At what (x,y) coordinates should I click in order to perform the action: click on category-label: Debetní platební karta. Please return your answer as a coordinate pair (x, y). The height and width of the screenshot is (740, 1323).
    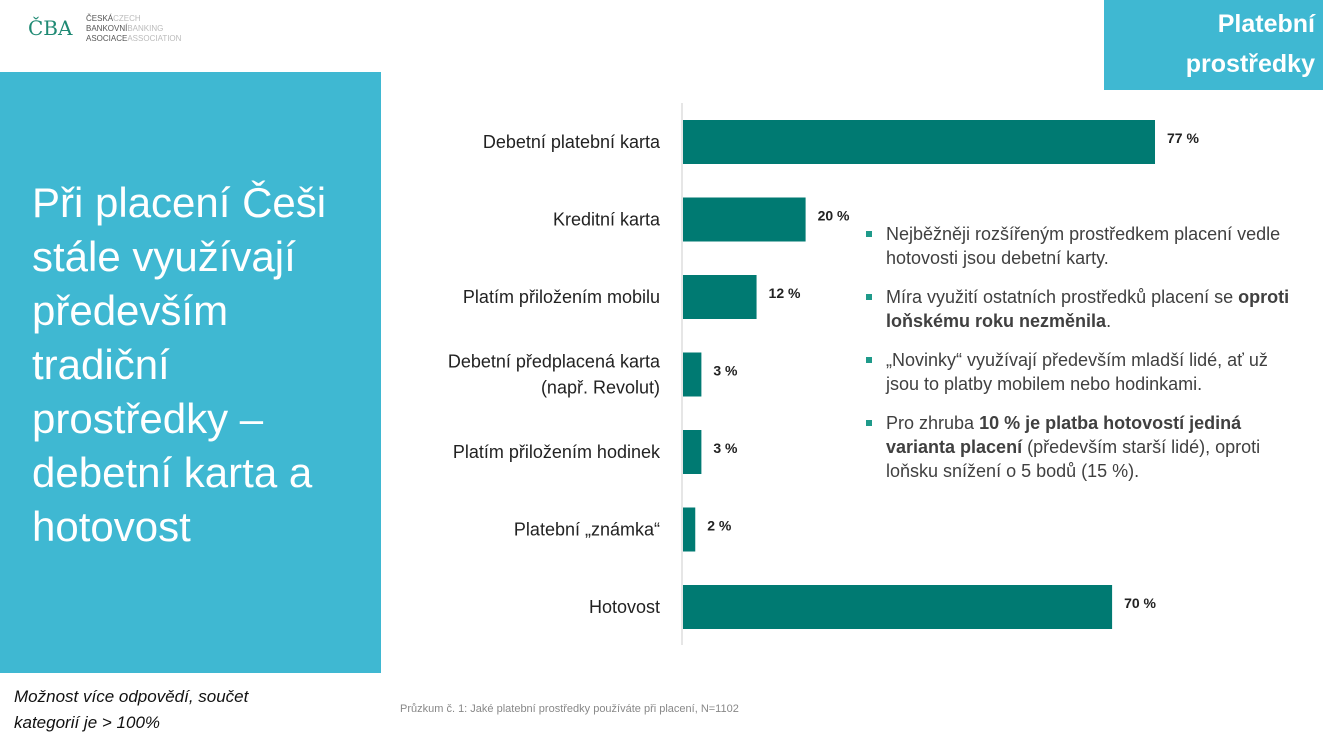
    Looking at the image, I should click on (572, 142).